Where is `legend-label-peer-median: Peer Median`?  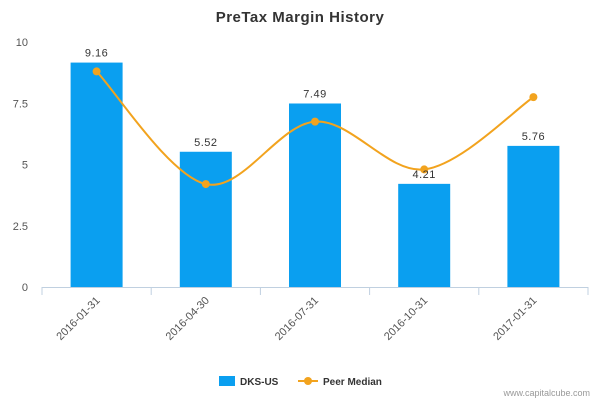
legend-label-peer-median: Peer Median is located at coordinates (352, 382).